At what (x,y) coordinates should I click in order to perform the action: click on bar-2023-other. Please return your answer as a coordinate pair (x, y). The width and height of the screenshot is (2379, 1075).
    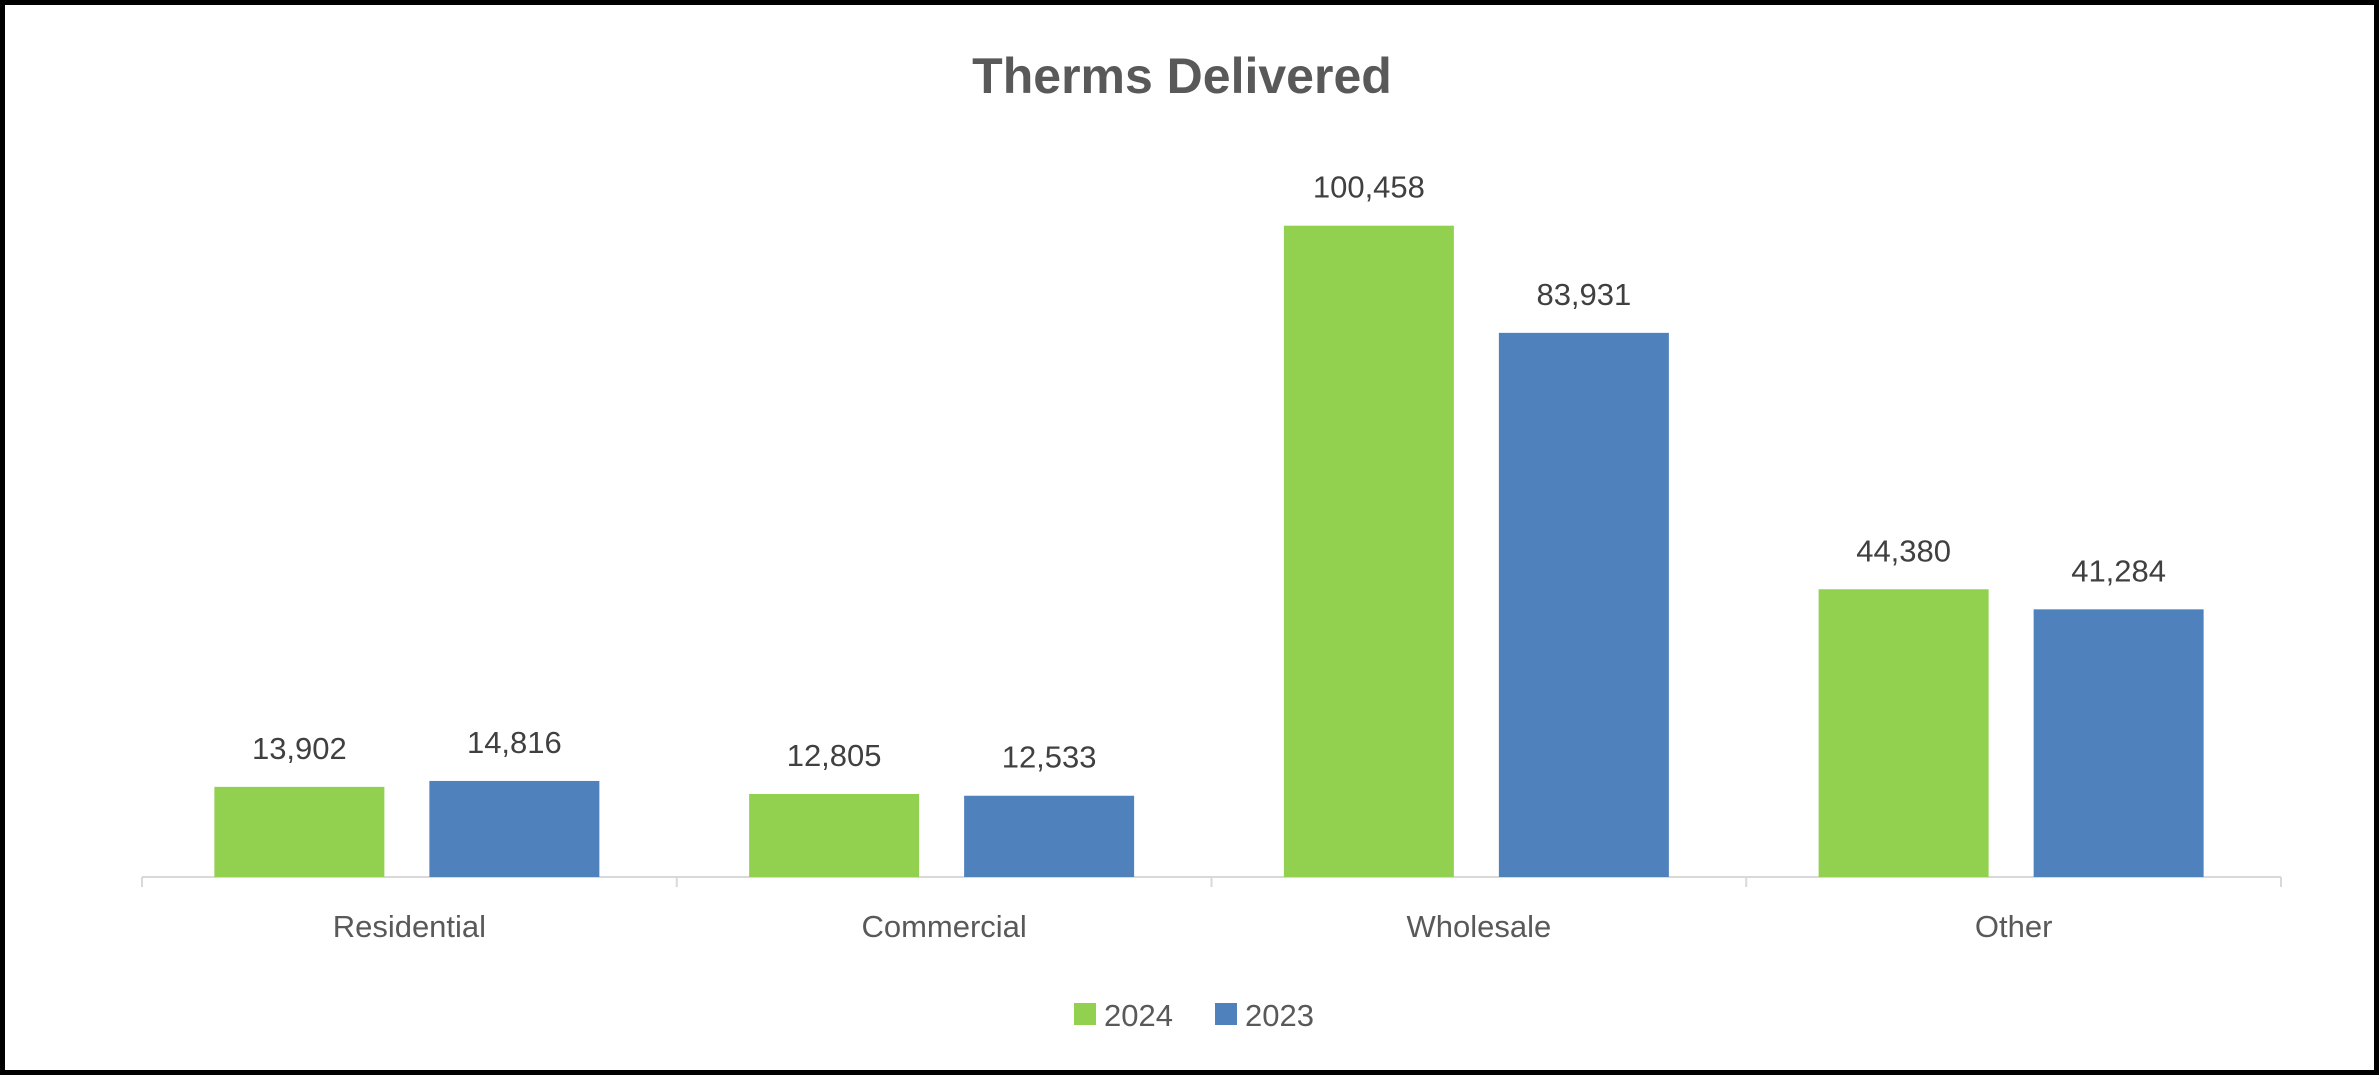
    Looking at the image, I should click on (2118, 743).